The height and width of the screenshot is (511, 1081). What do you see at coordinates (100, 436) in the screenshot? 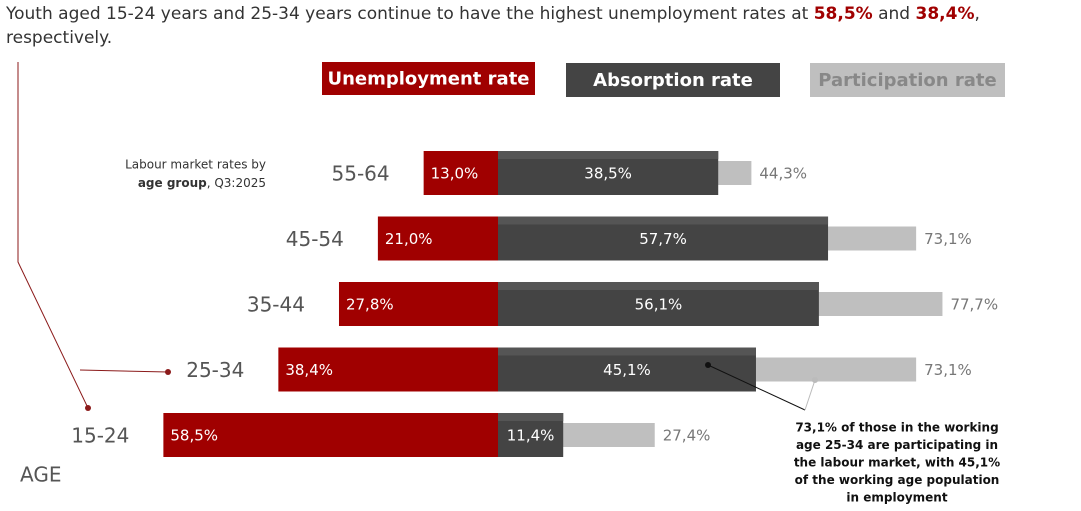
I see `category-label: 15-24` at bounding box center [100, 436].